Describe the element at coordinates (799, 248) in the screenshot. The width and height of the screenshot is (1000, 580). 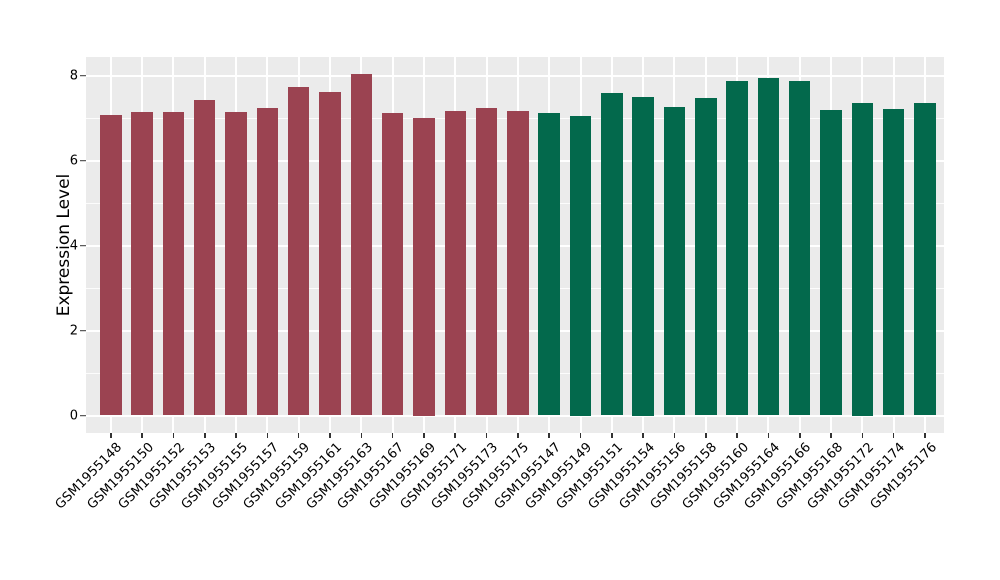
I see `bar-GSM1955166` at that location.